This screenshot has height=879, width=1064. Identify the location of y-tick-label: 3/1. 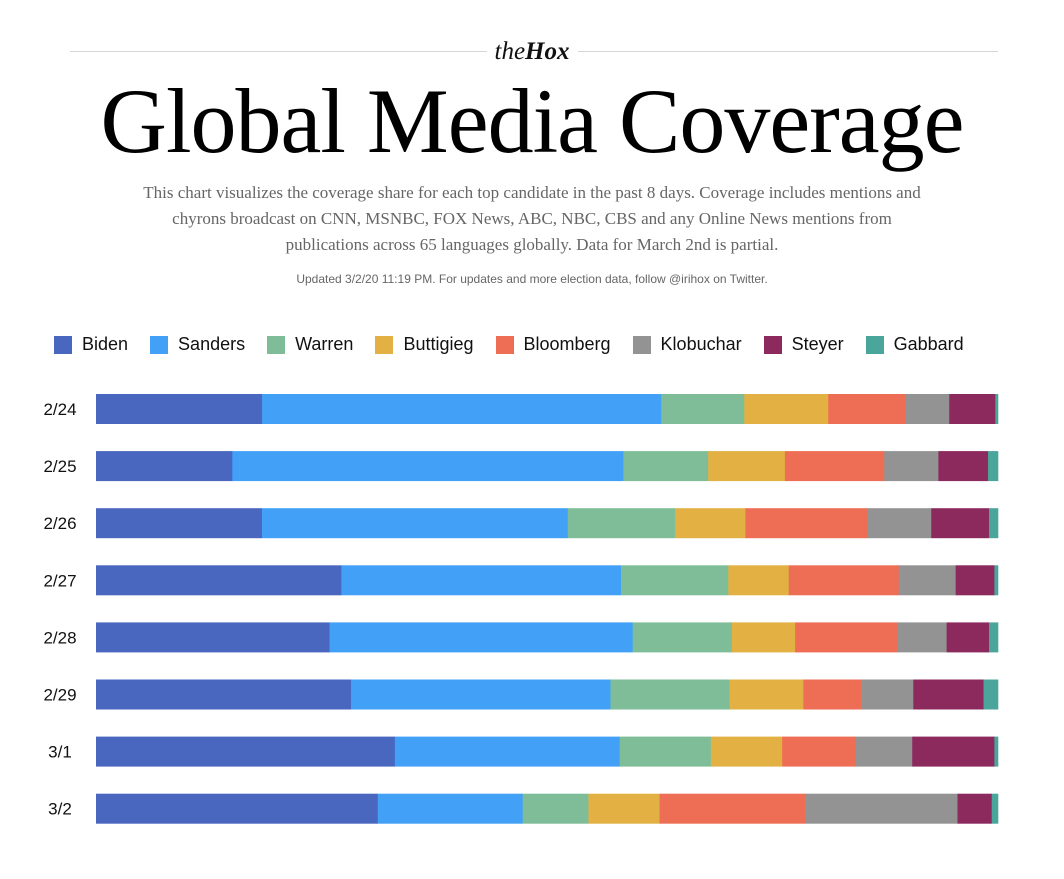
(60, 752).